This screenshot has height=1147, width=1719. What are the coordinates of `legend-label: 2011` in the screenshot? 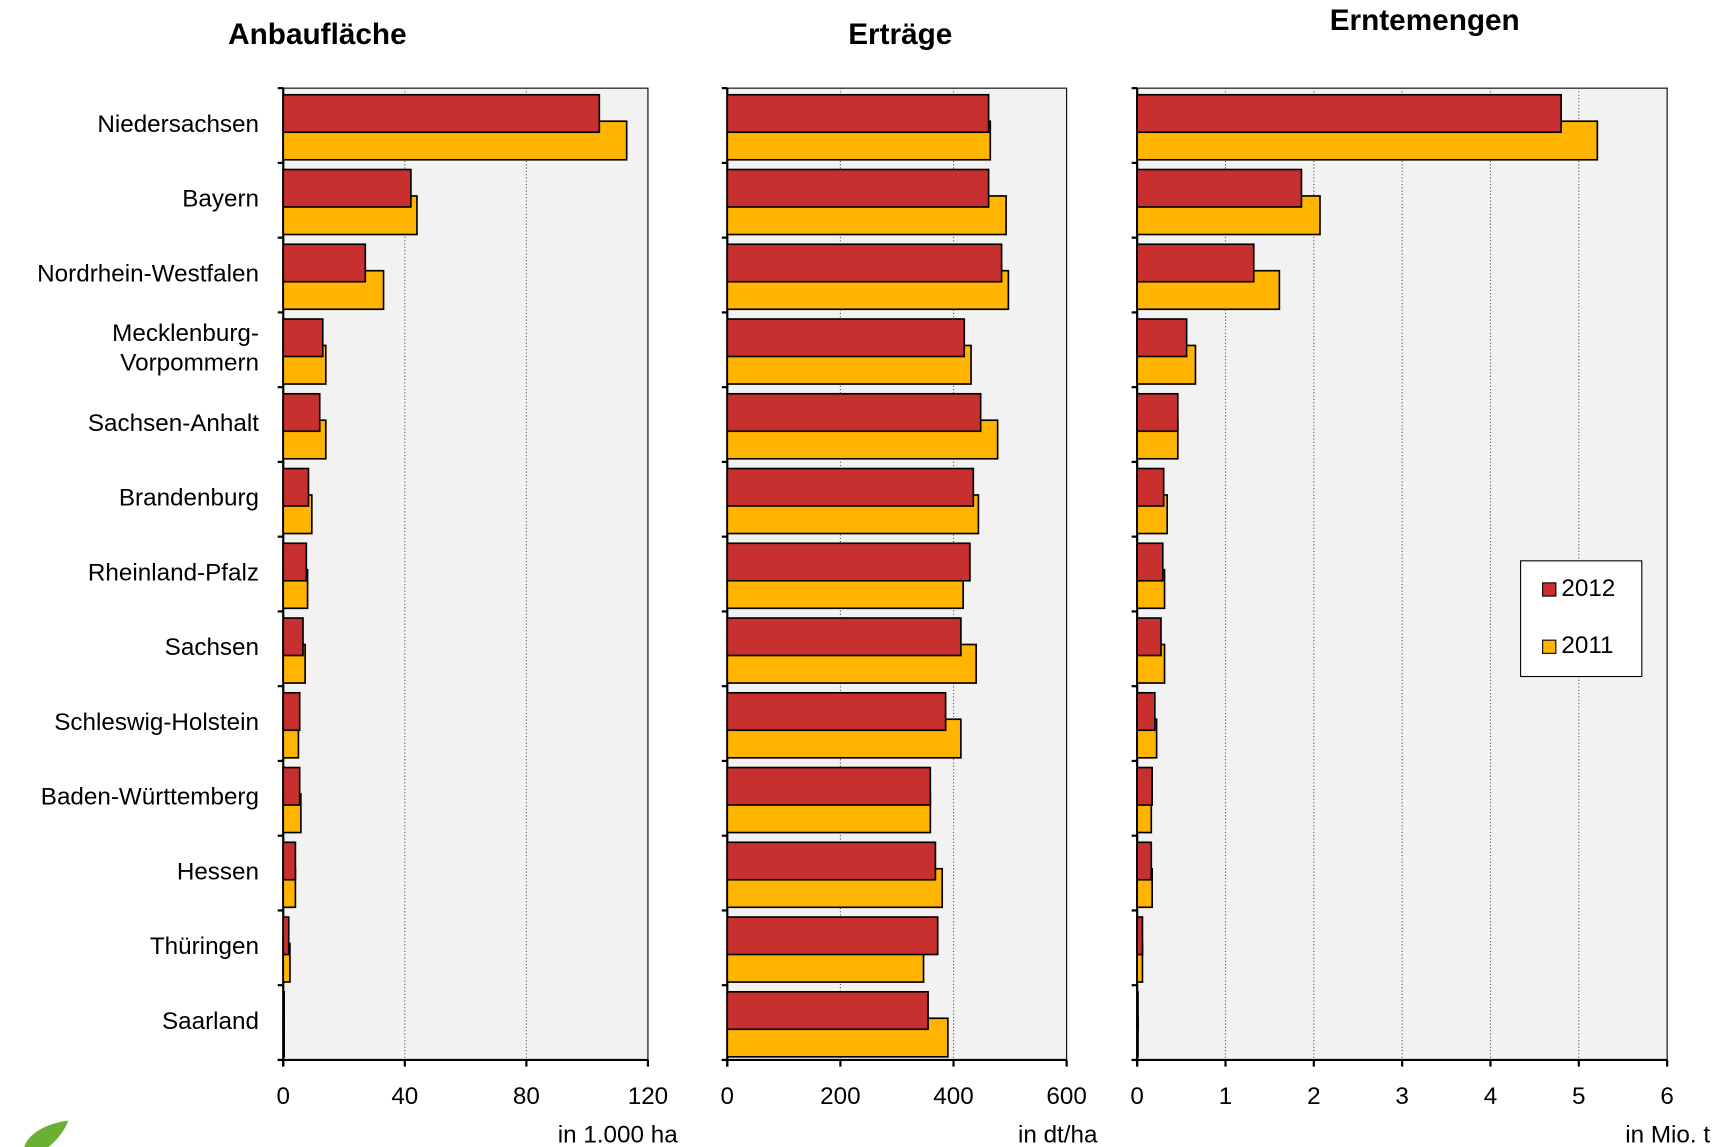 It's located at (1587, 645).